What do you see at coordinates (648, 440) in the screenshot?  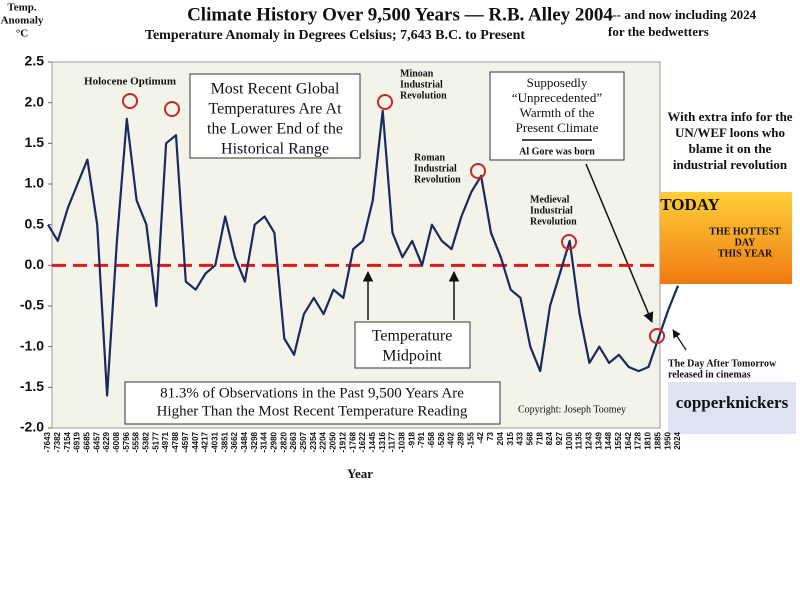 I see `x-tick-label: 1810` at bounding box center [648, 440].